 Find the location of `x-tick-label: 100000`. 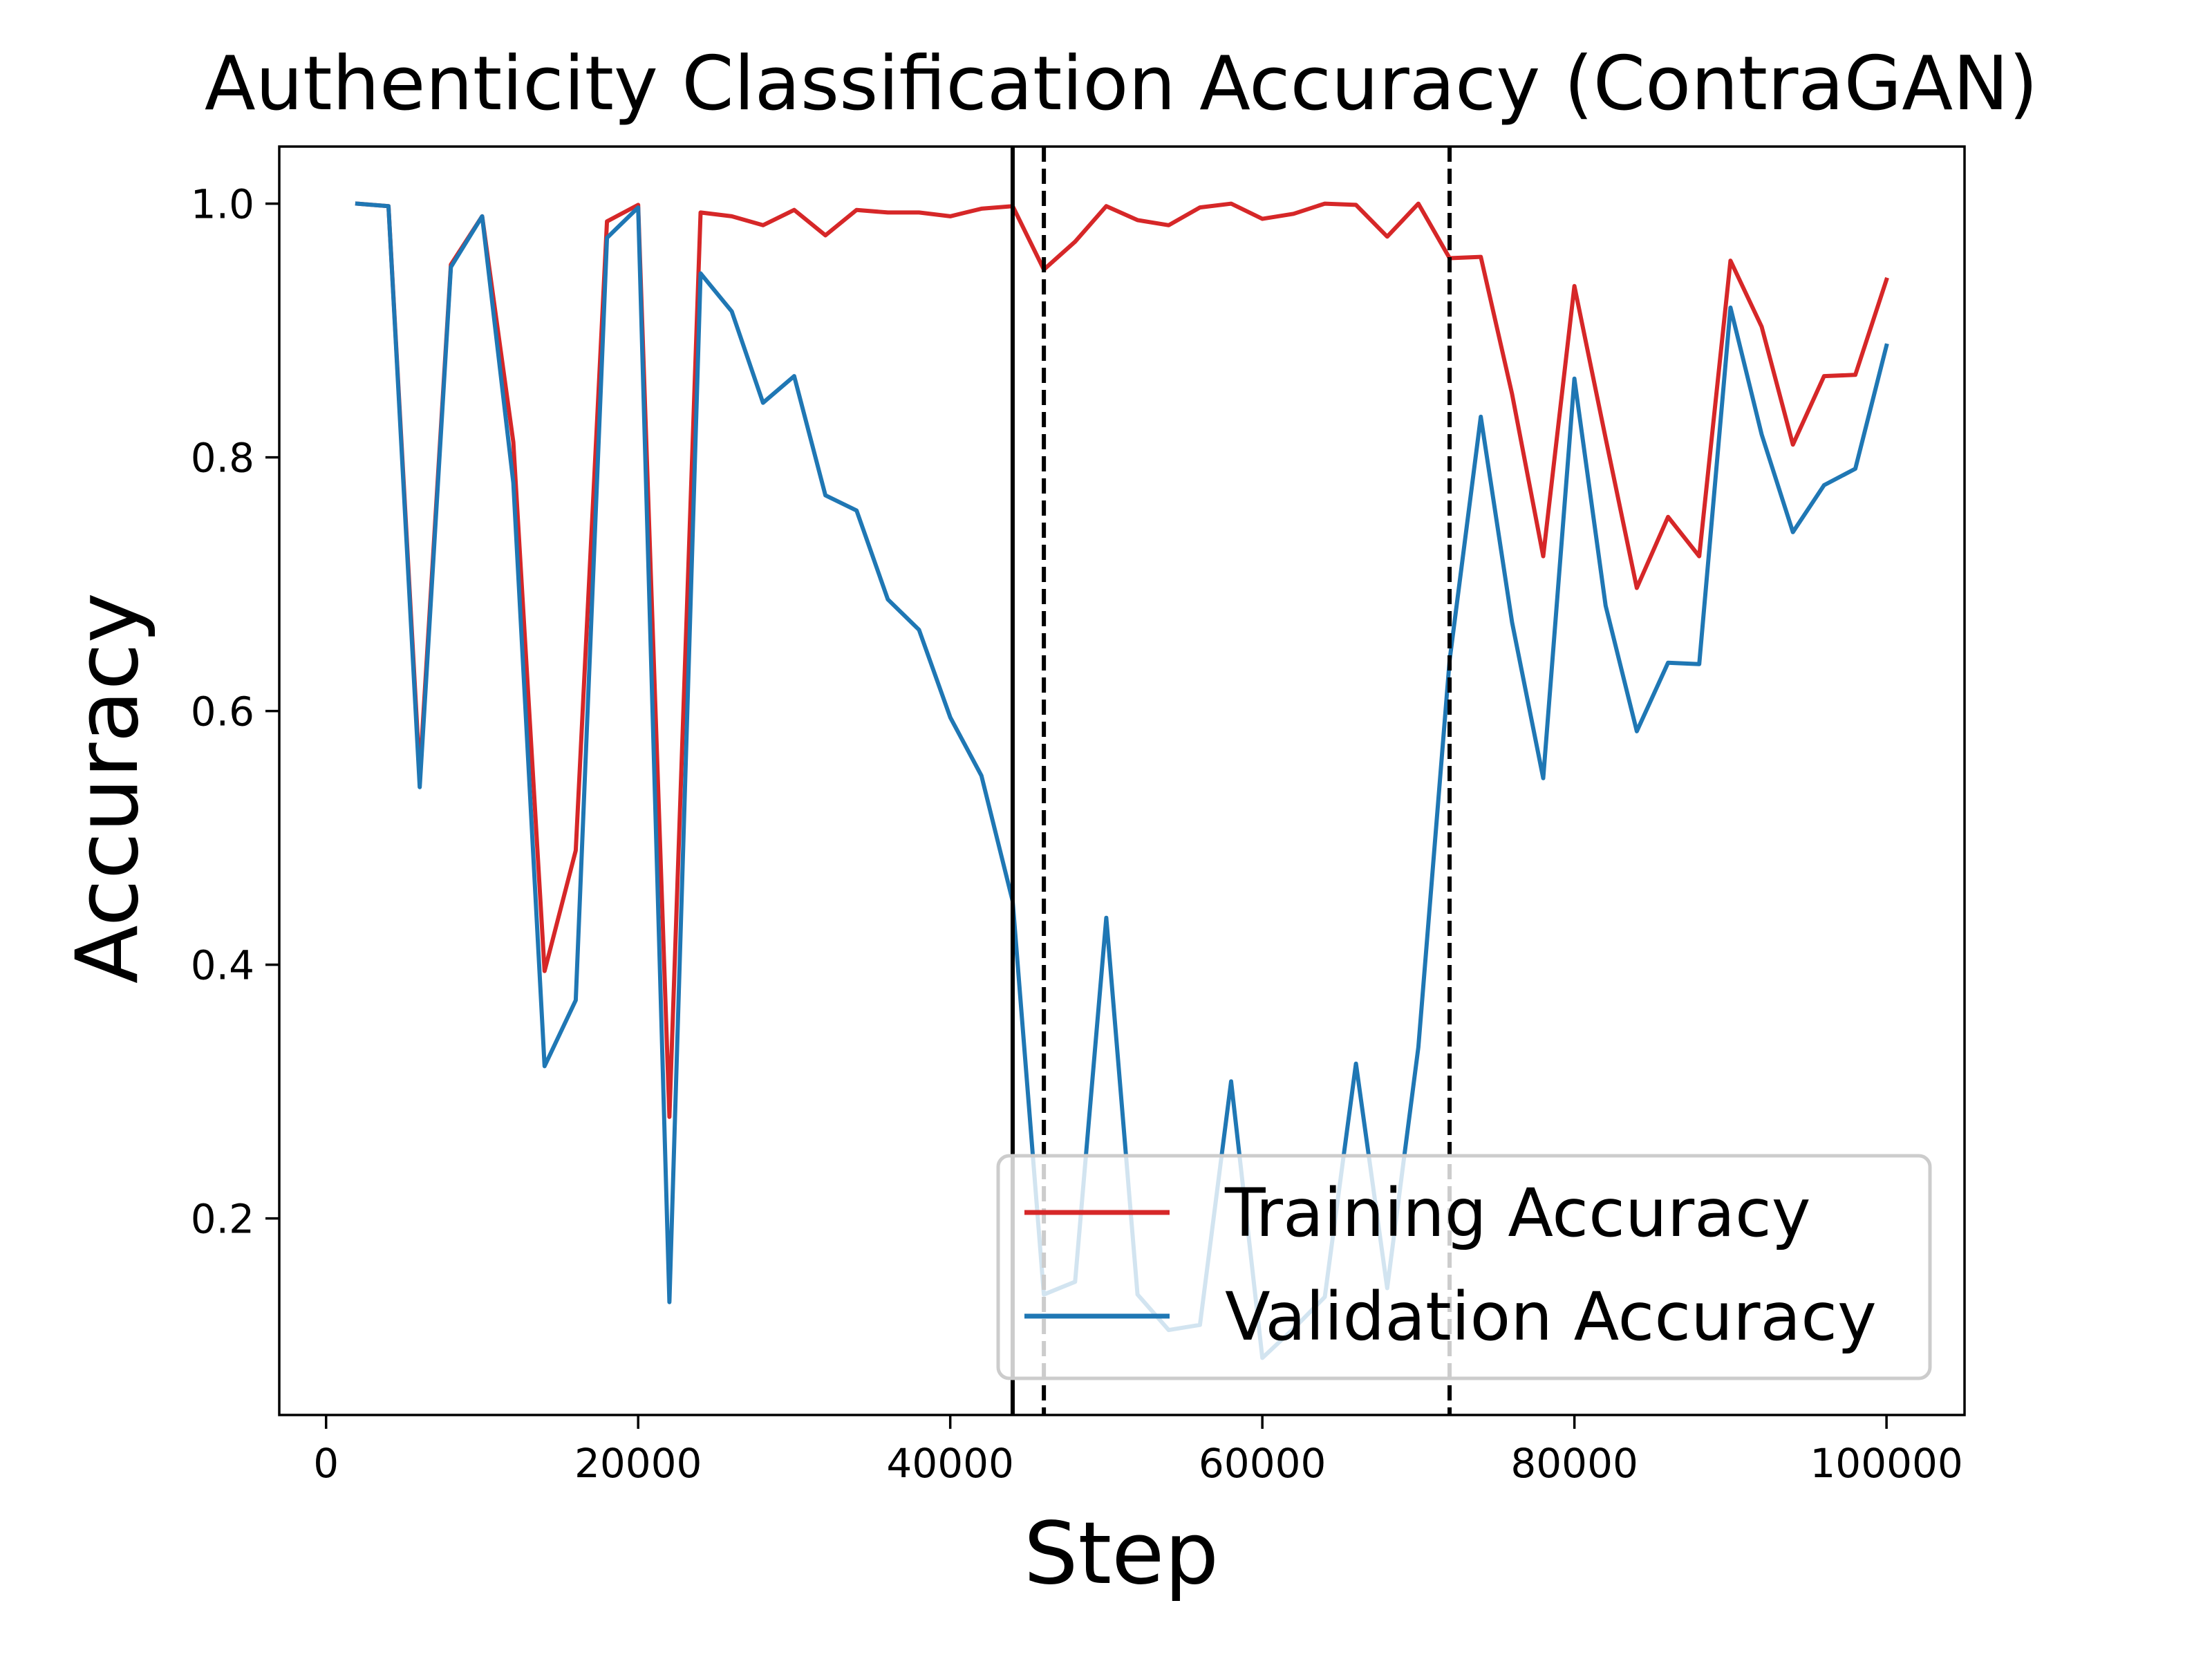

x-tick-label: 100000 is located at coordinates (1886, 1464).